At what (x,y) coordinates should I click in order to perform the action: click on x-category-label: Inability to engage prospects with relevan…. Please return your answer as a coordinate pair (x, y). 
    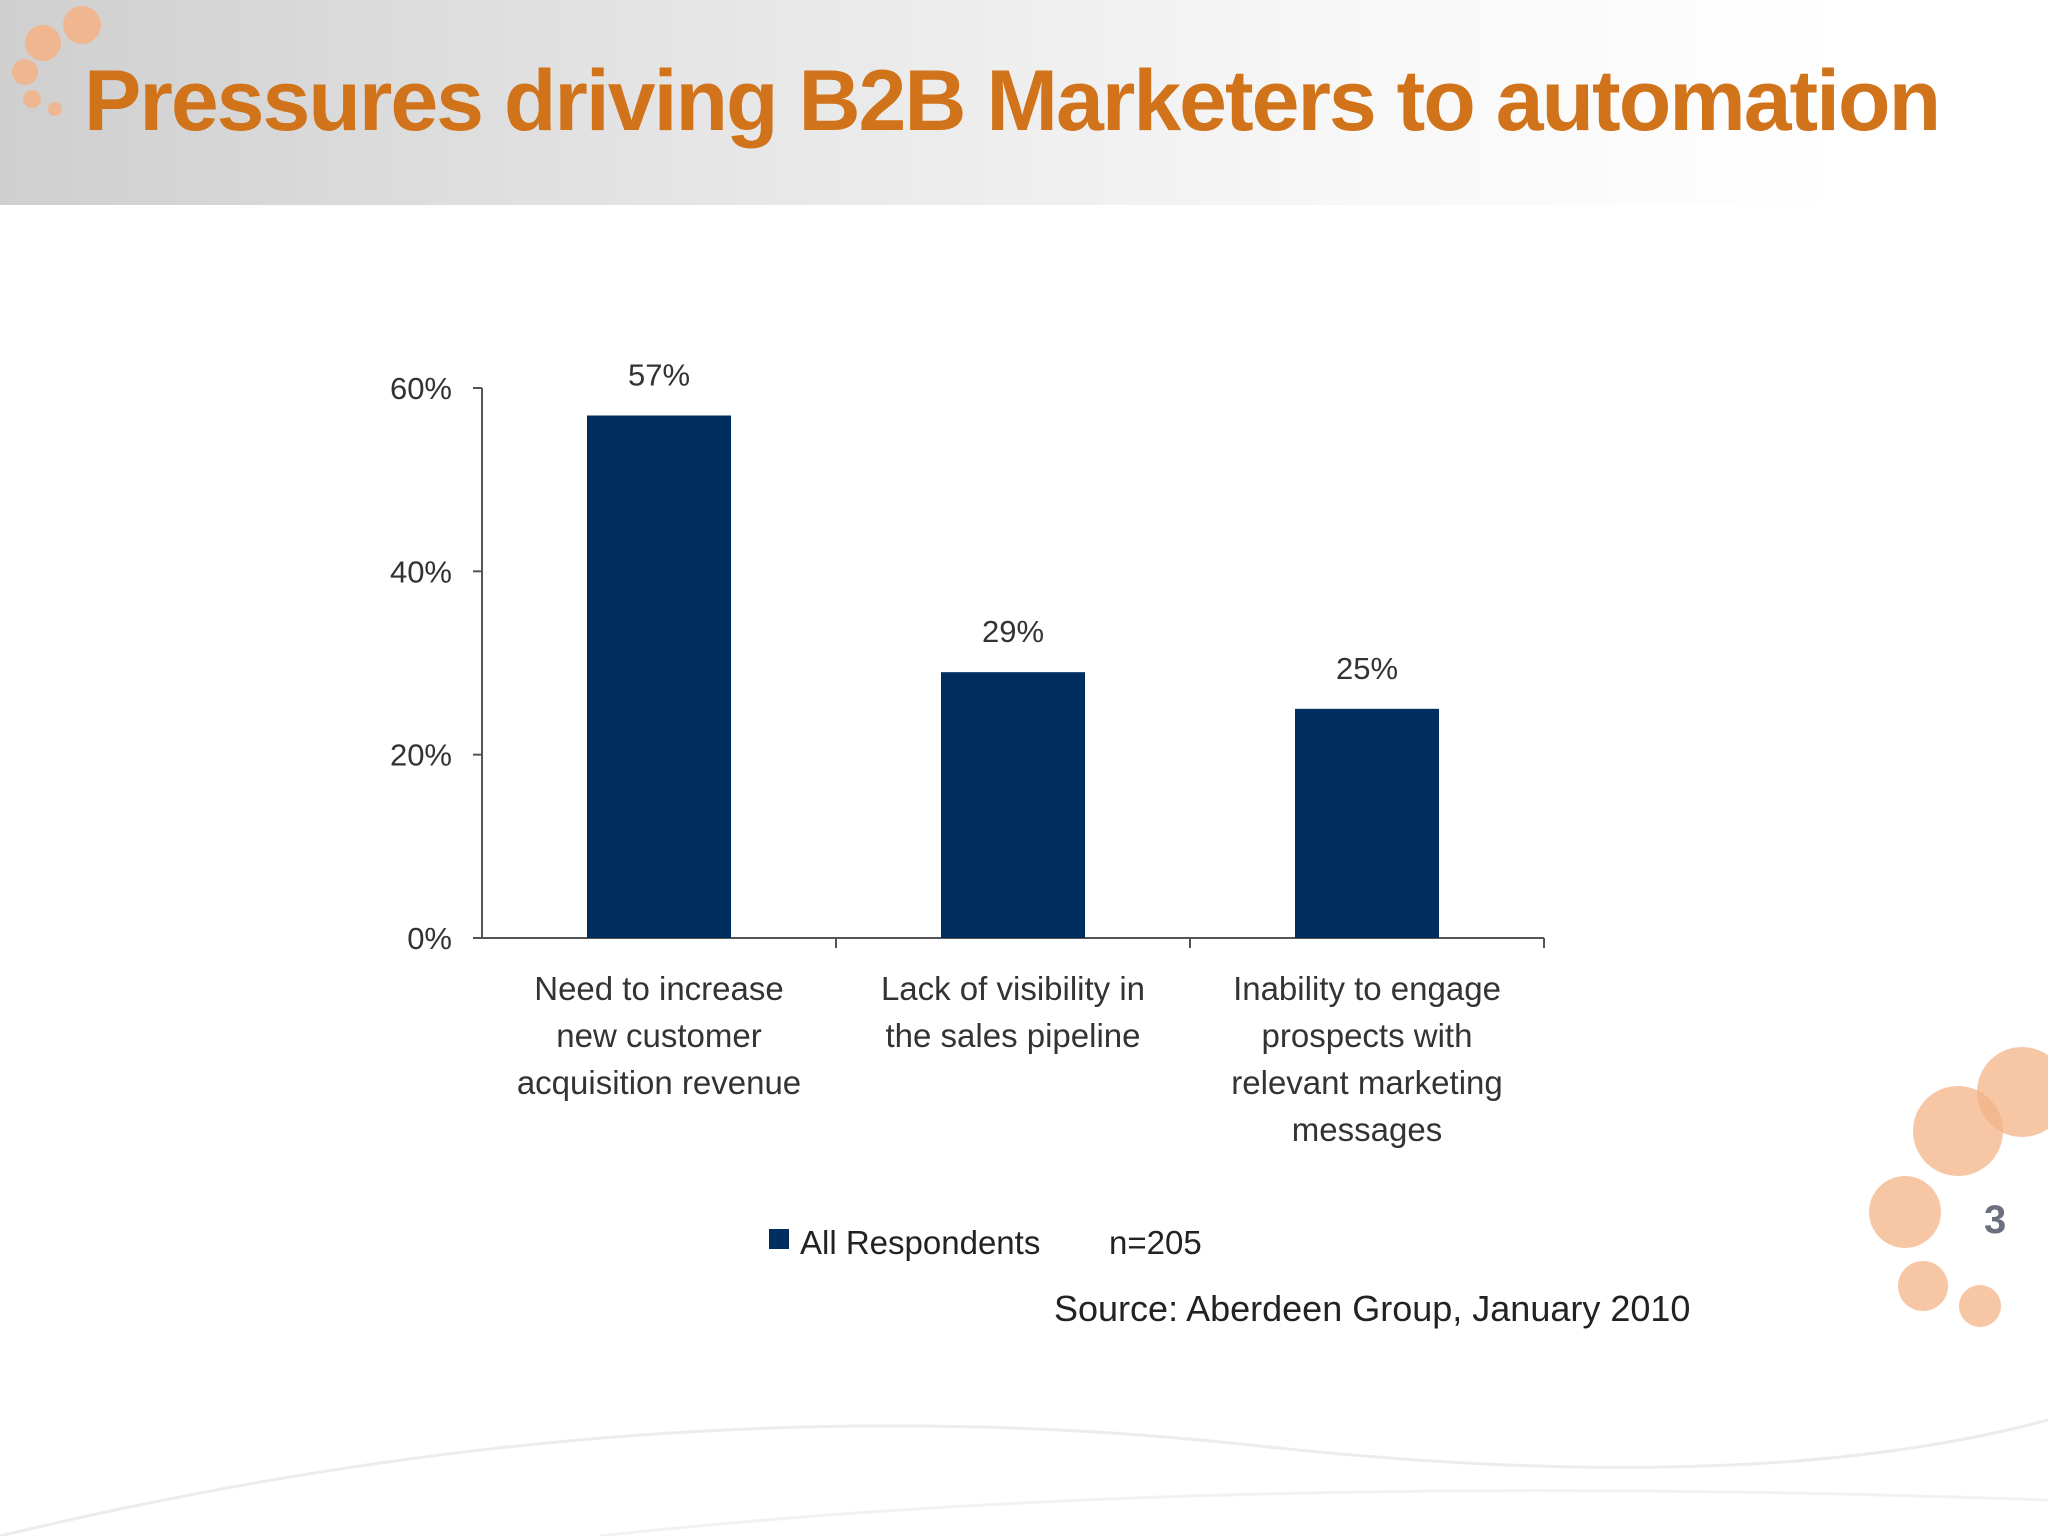
    Looking at the image, I should click on (1366, 1059).